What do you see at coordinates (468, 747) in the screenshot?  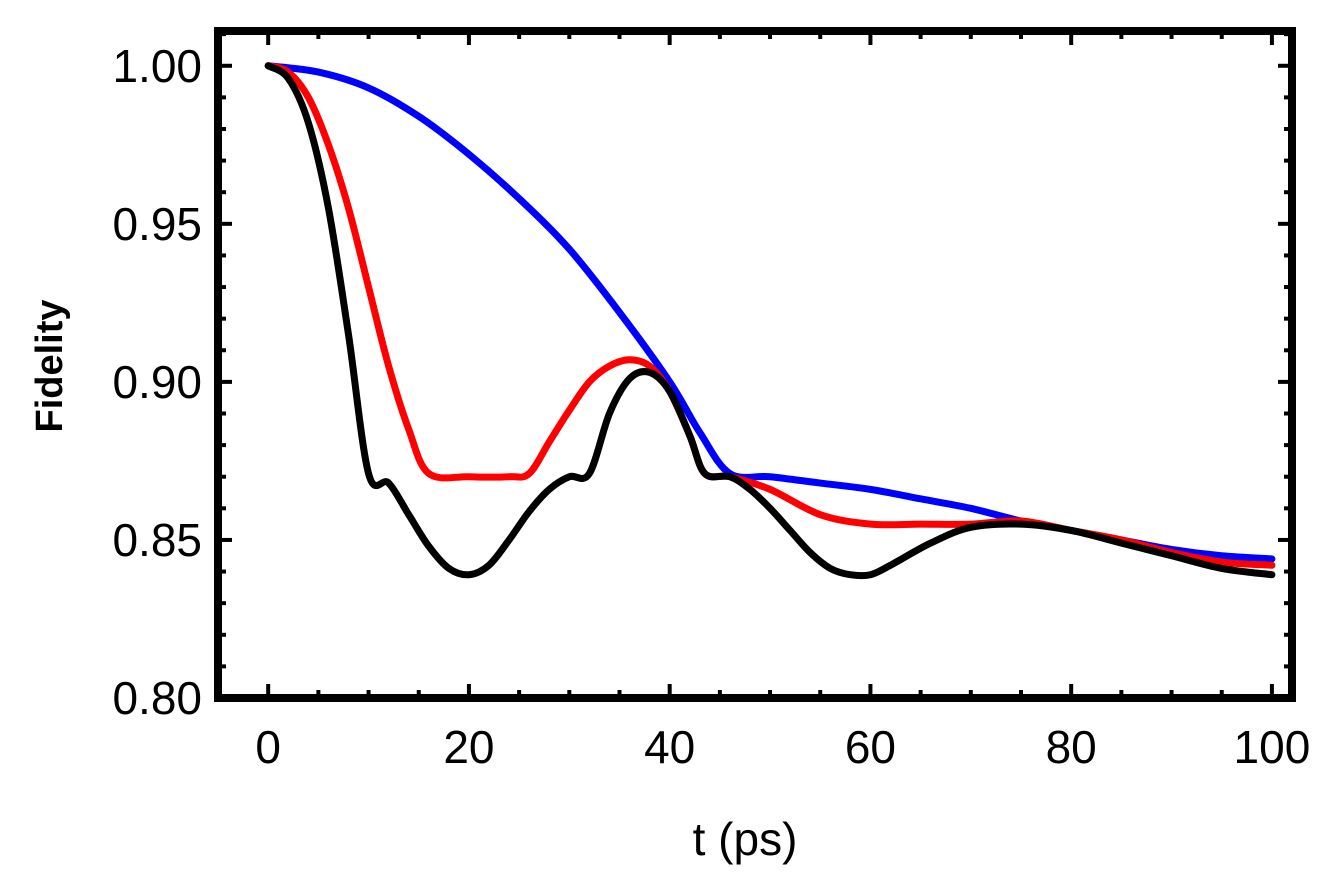 I see `x-tick-label: 20` at bounding box center [468, 747].